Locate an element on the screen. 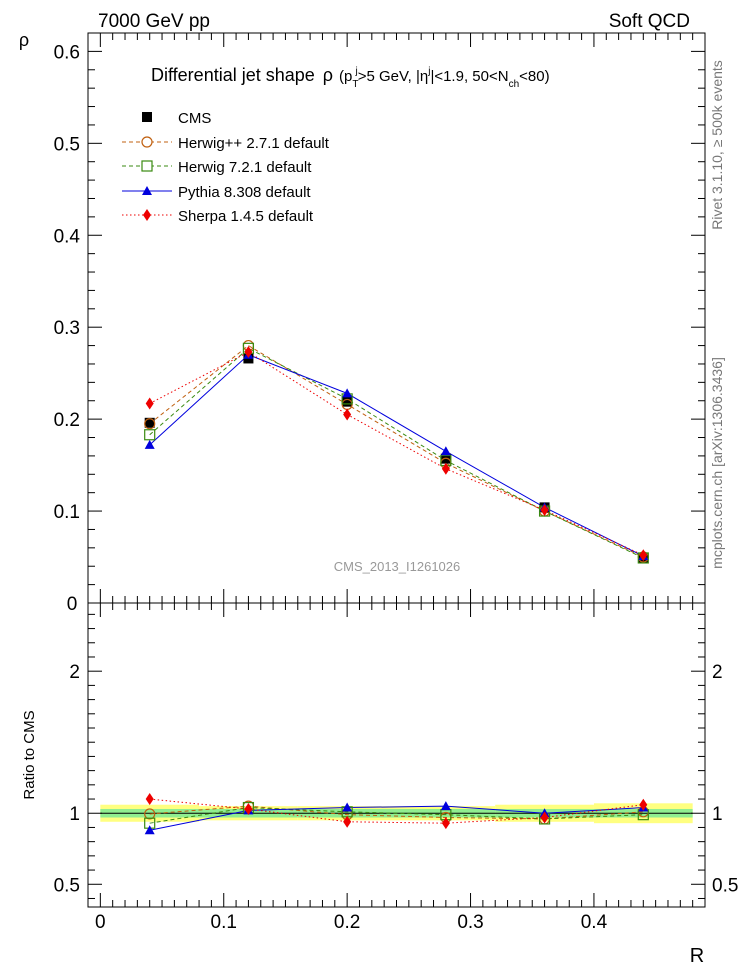 The height and width of the screenshot is (972, 746). legend-marker-herwig7 is located at coordinates (147, 166).